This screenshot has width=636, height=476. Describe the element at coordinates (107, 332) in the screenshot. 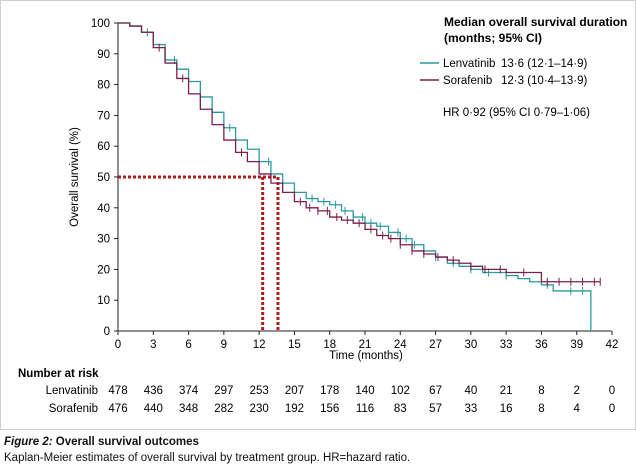

I see `y-tick-label: 0` at that location.